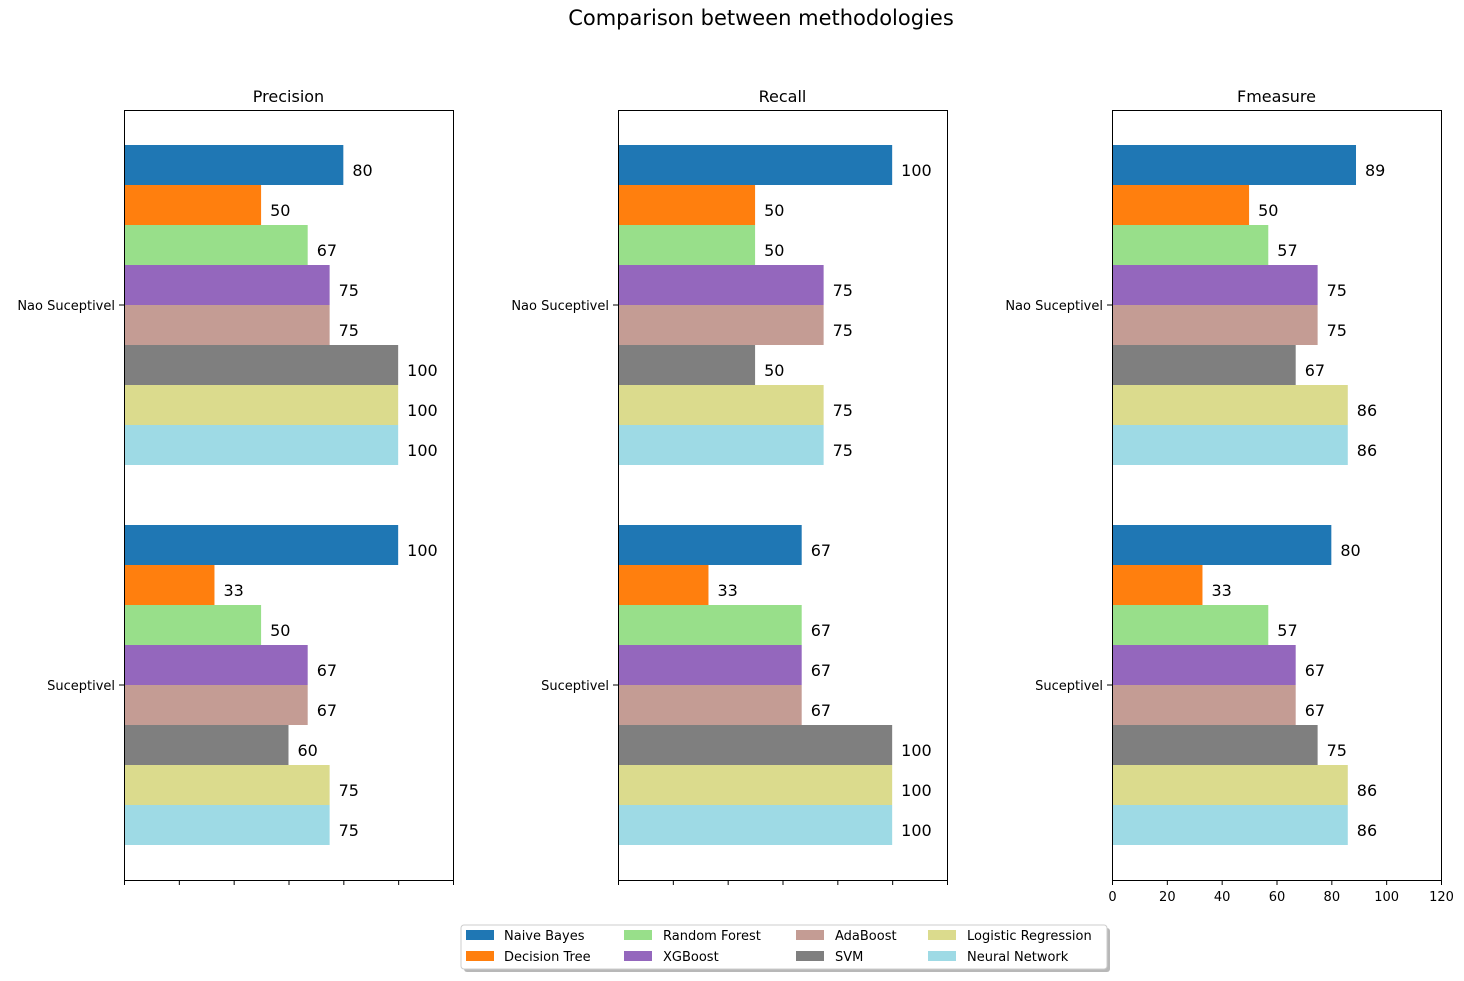  I want to click on bar-fmeasure-nao-suceptivel-adaboost, so click(1215, 325).